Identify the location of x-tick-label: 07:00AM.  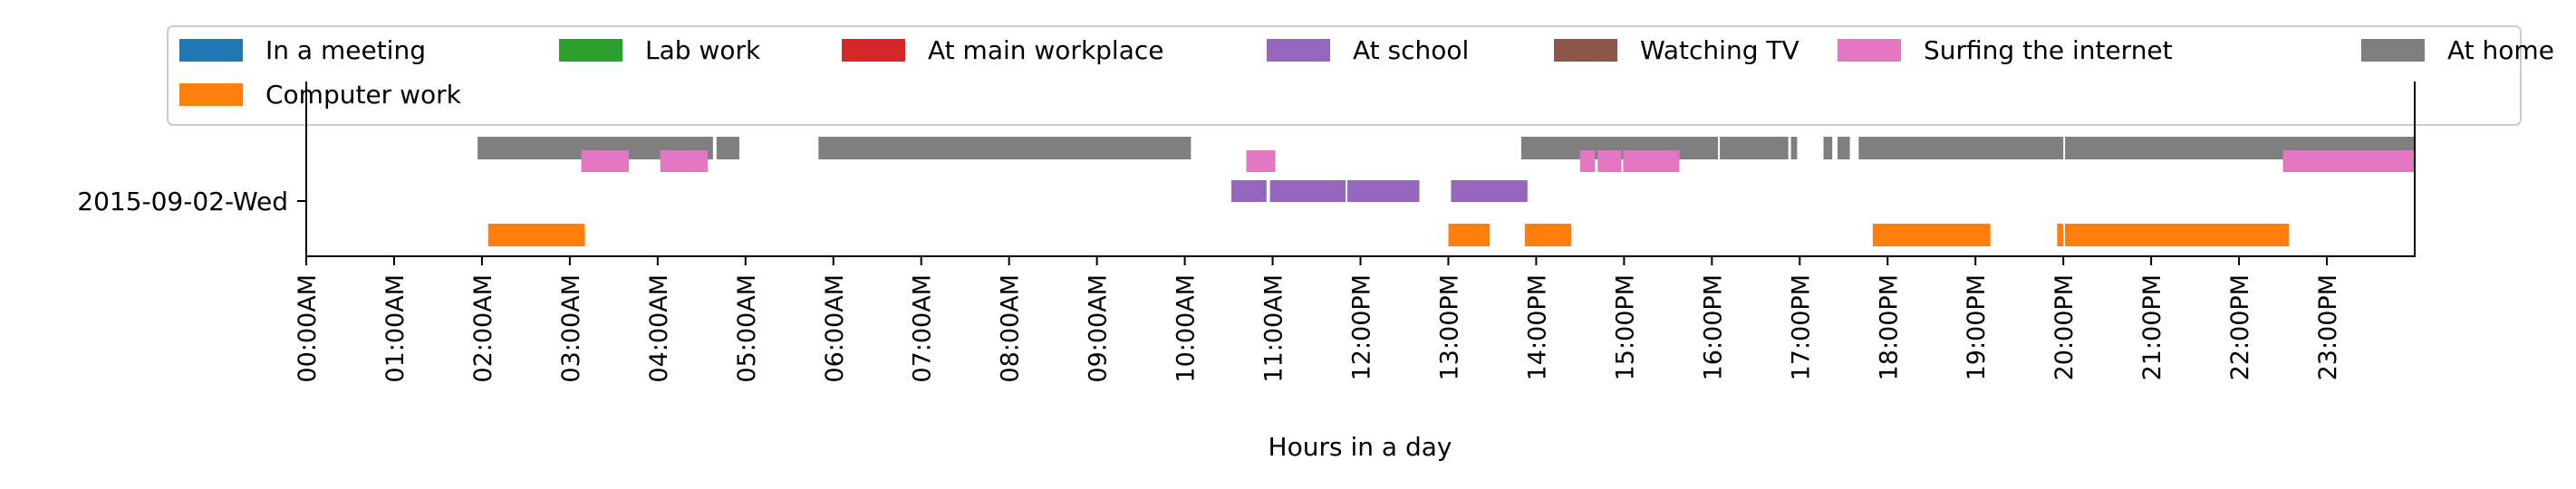
(923, 328).